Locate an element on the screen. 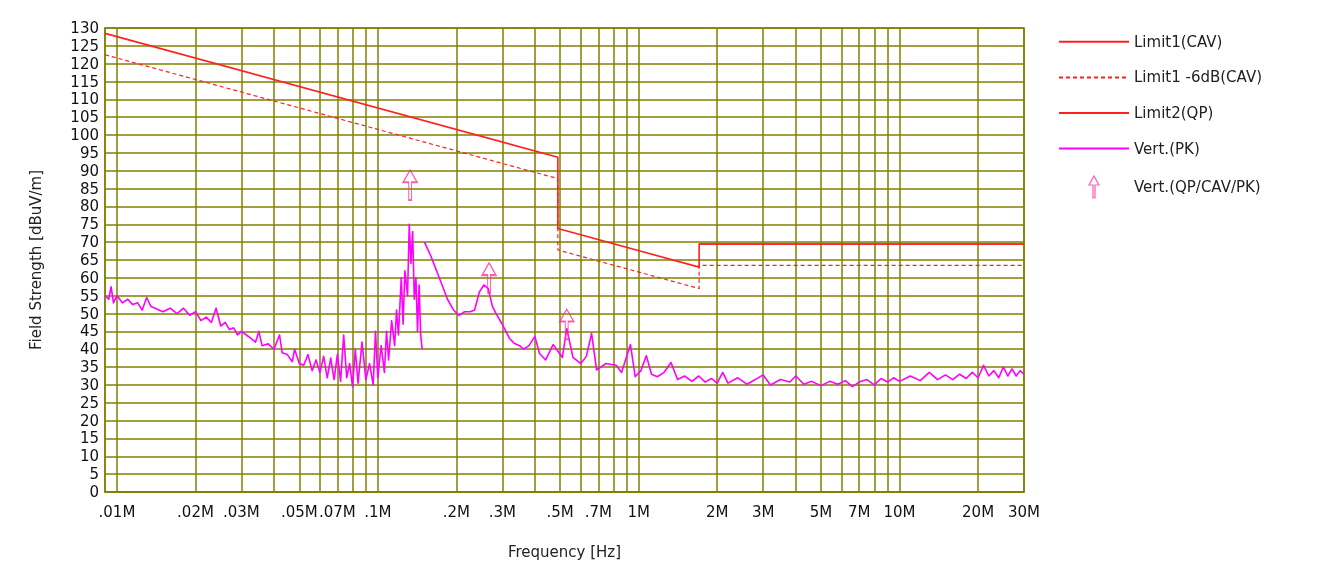  x-tick-label: .03M is located at coordinates (241, 511).